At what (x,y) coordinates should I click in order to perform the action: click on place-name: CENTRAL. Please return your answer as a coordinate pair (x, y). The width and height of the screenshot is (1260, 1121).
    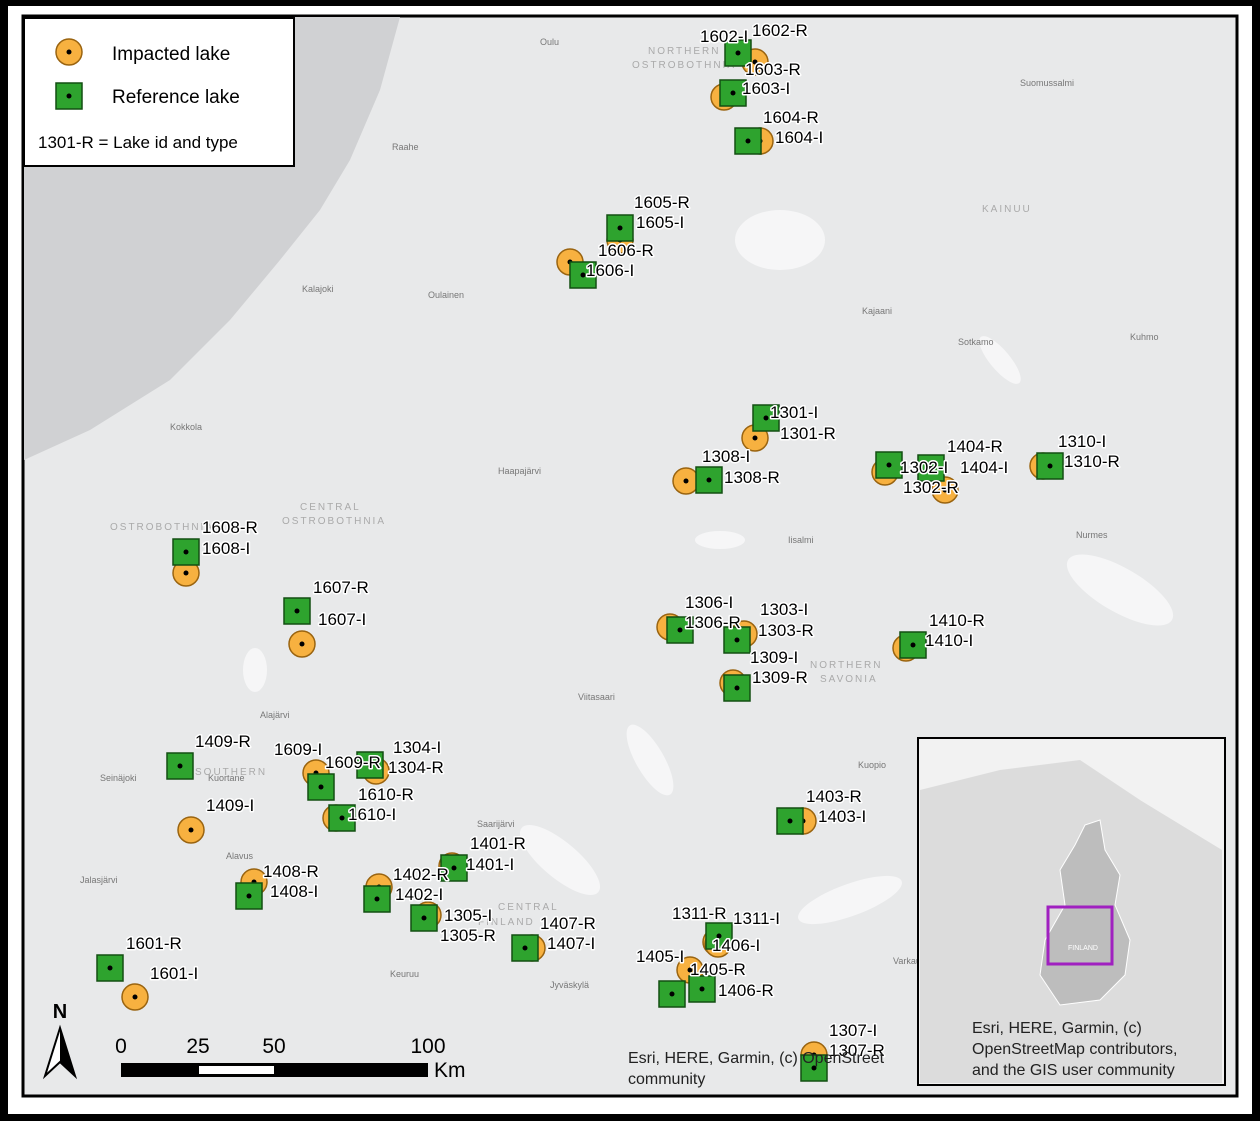
    Looking at the image, I should click on (330, 507).